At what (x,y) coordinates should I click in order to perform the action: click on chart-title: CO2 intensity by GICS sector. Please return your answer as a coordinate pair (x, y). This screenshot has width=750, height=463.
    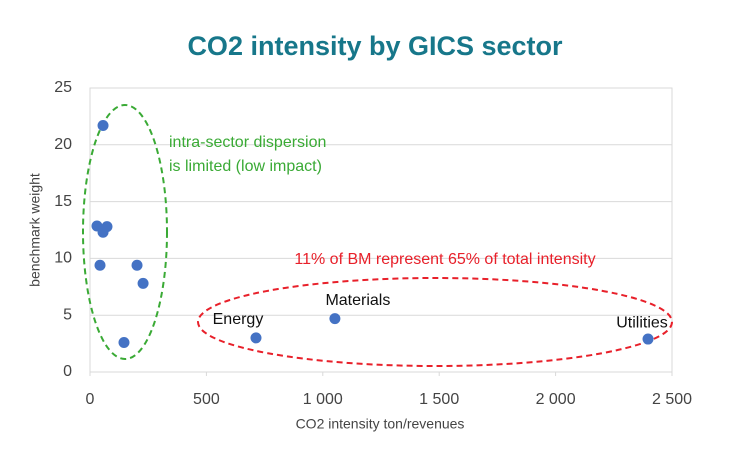
    Looking at the image, I should click on (375, 46).